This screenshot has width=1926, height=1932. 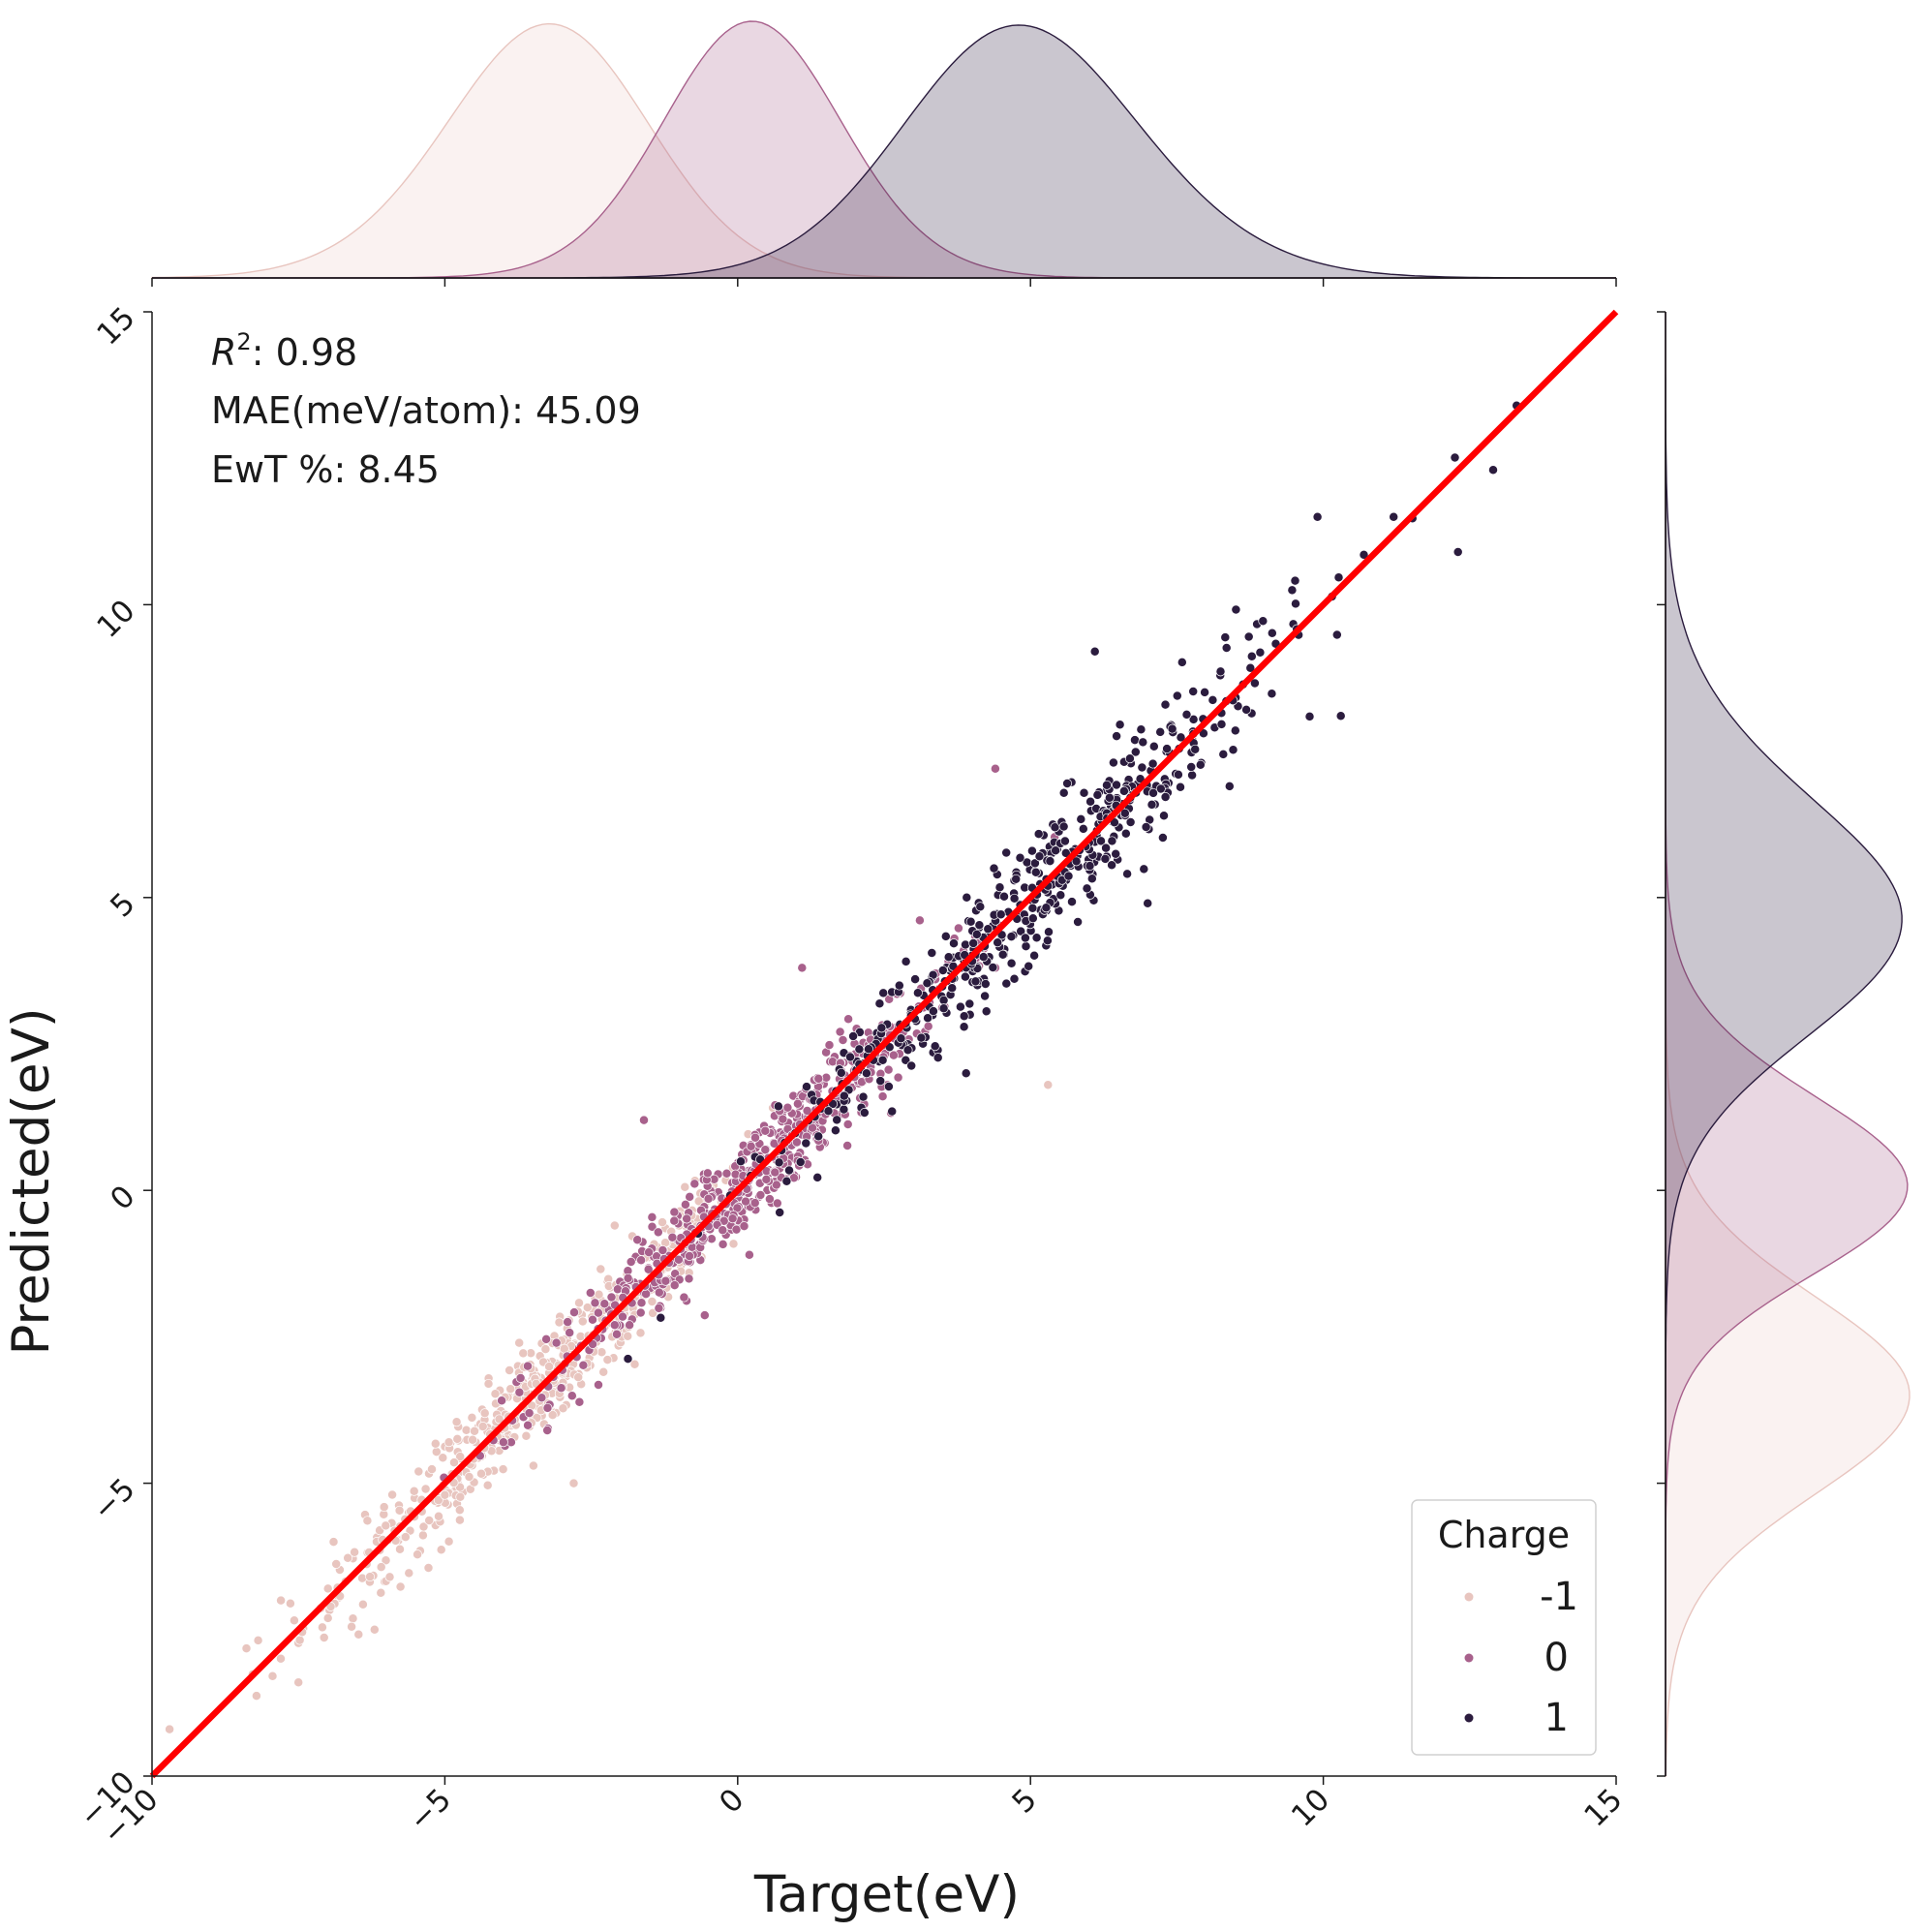 What do you see at coordinates (1504, 1535) in the screenshot?
I see `legend-title: Charge` at bounding box center [1504, 1535].